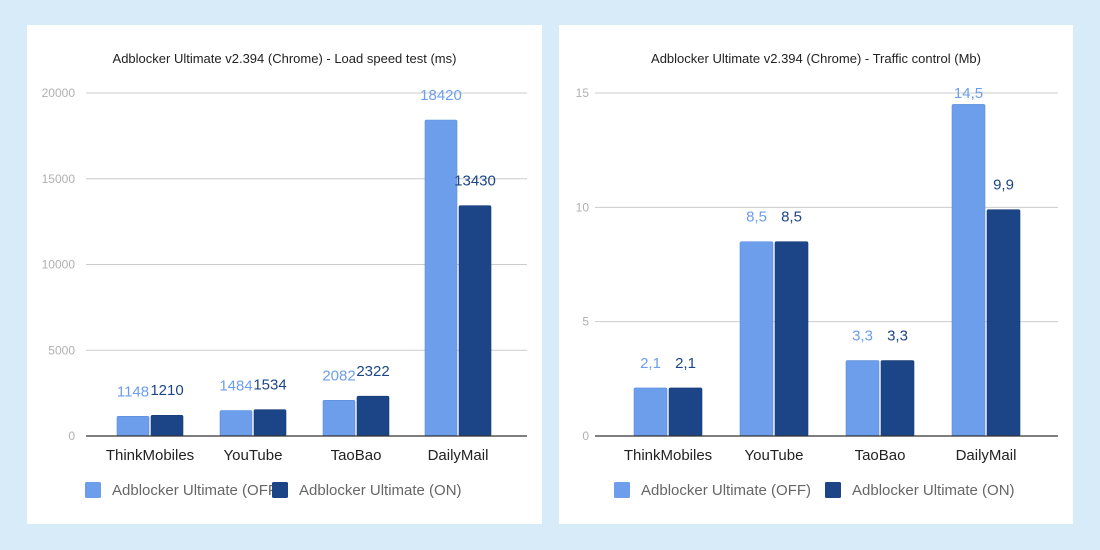 The height and width of the screenshot is (550, 1100). I want to click on data-label: 2322, so click(372, 371).